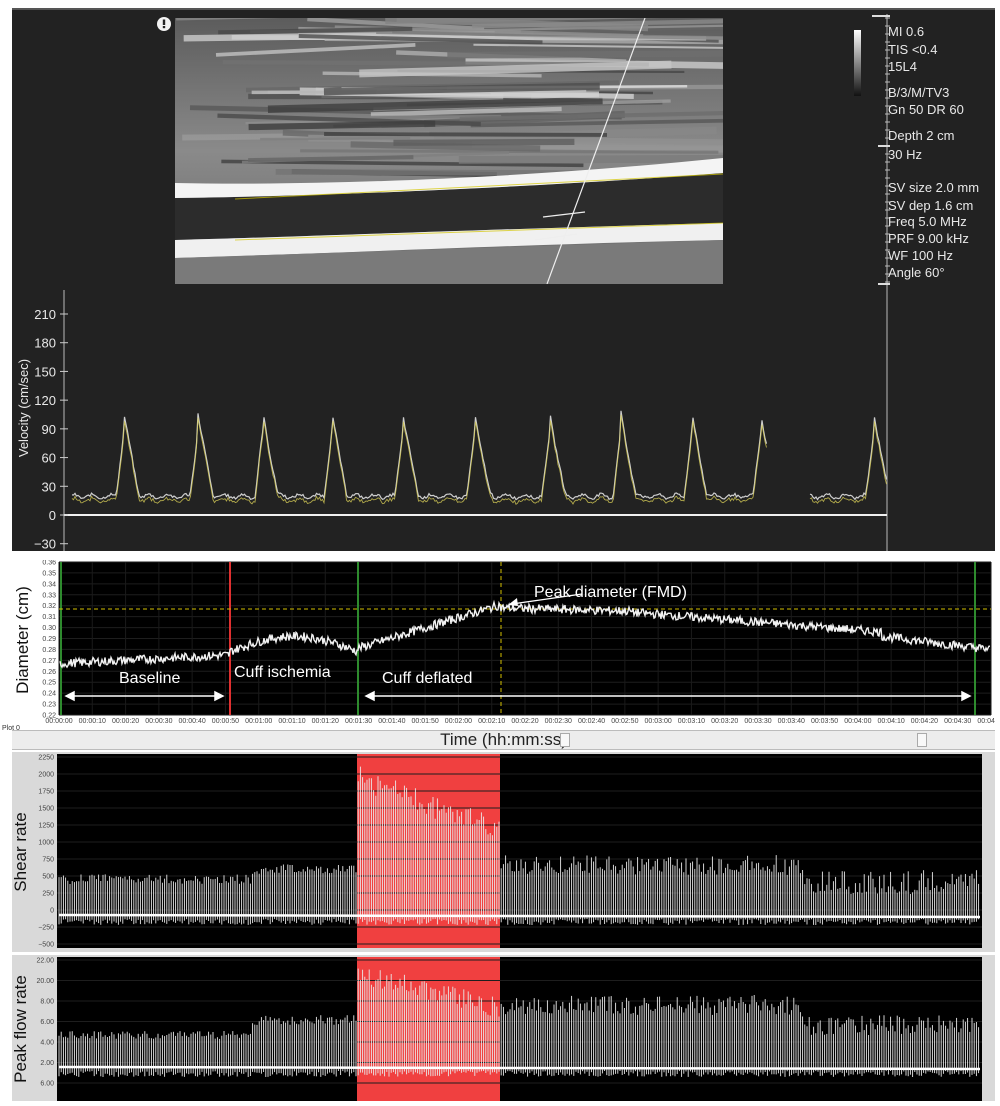 The height and width of the screenshot is (1106, 1000). Describe the element at coordinates (45, 400) in the screenshot. I see `velocity-tick-3: 120` at that location.